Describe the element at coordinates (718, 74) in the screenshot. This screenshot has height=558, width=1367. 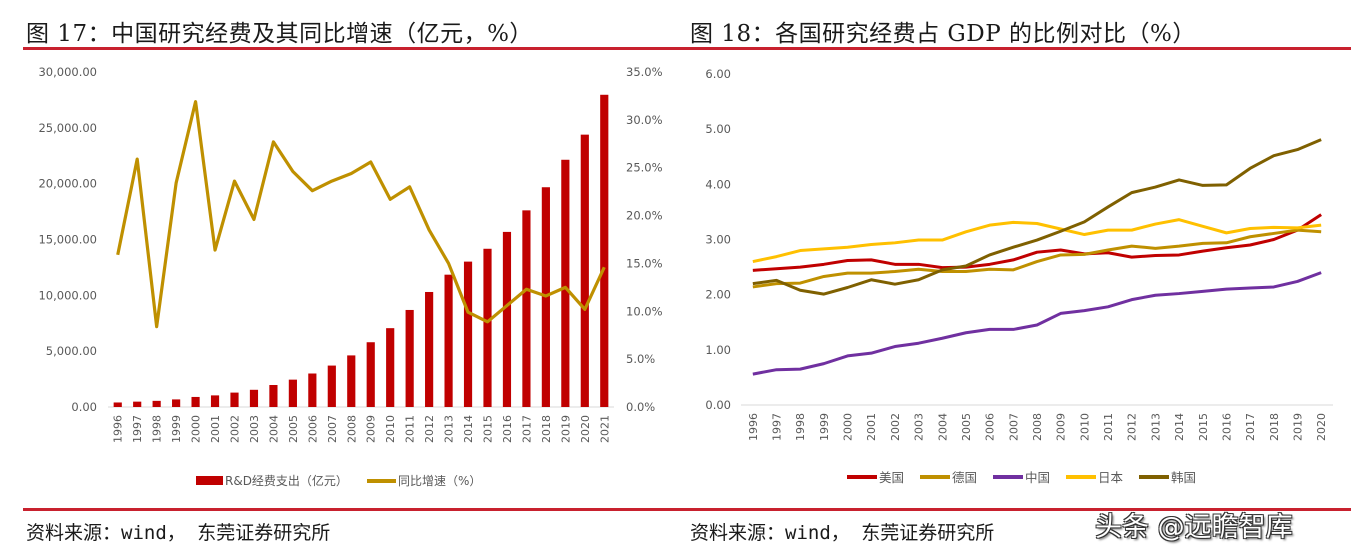
I see `y-axis-tick-label: 6.00` at that location.